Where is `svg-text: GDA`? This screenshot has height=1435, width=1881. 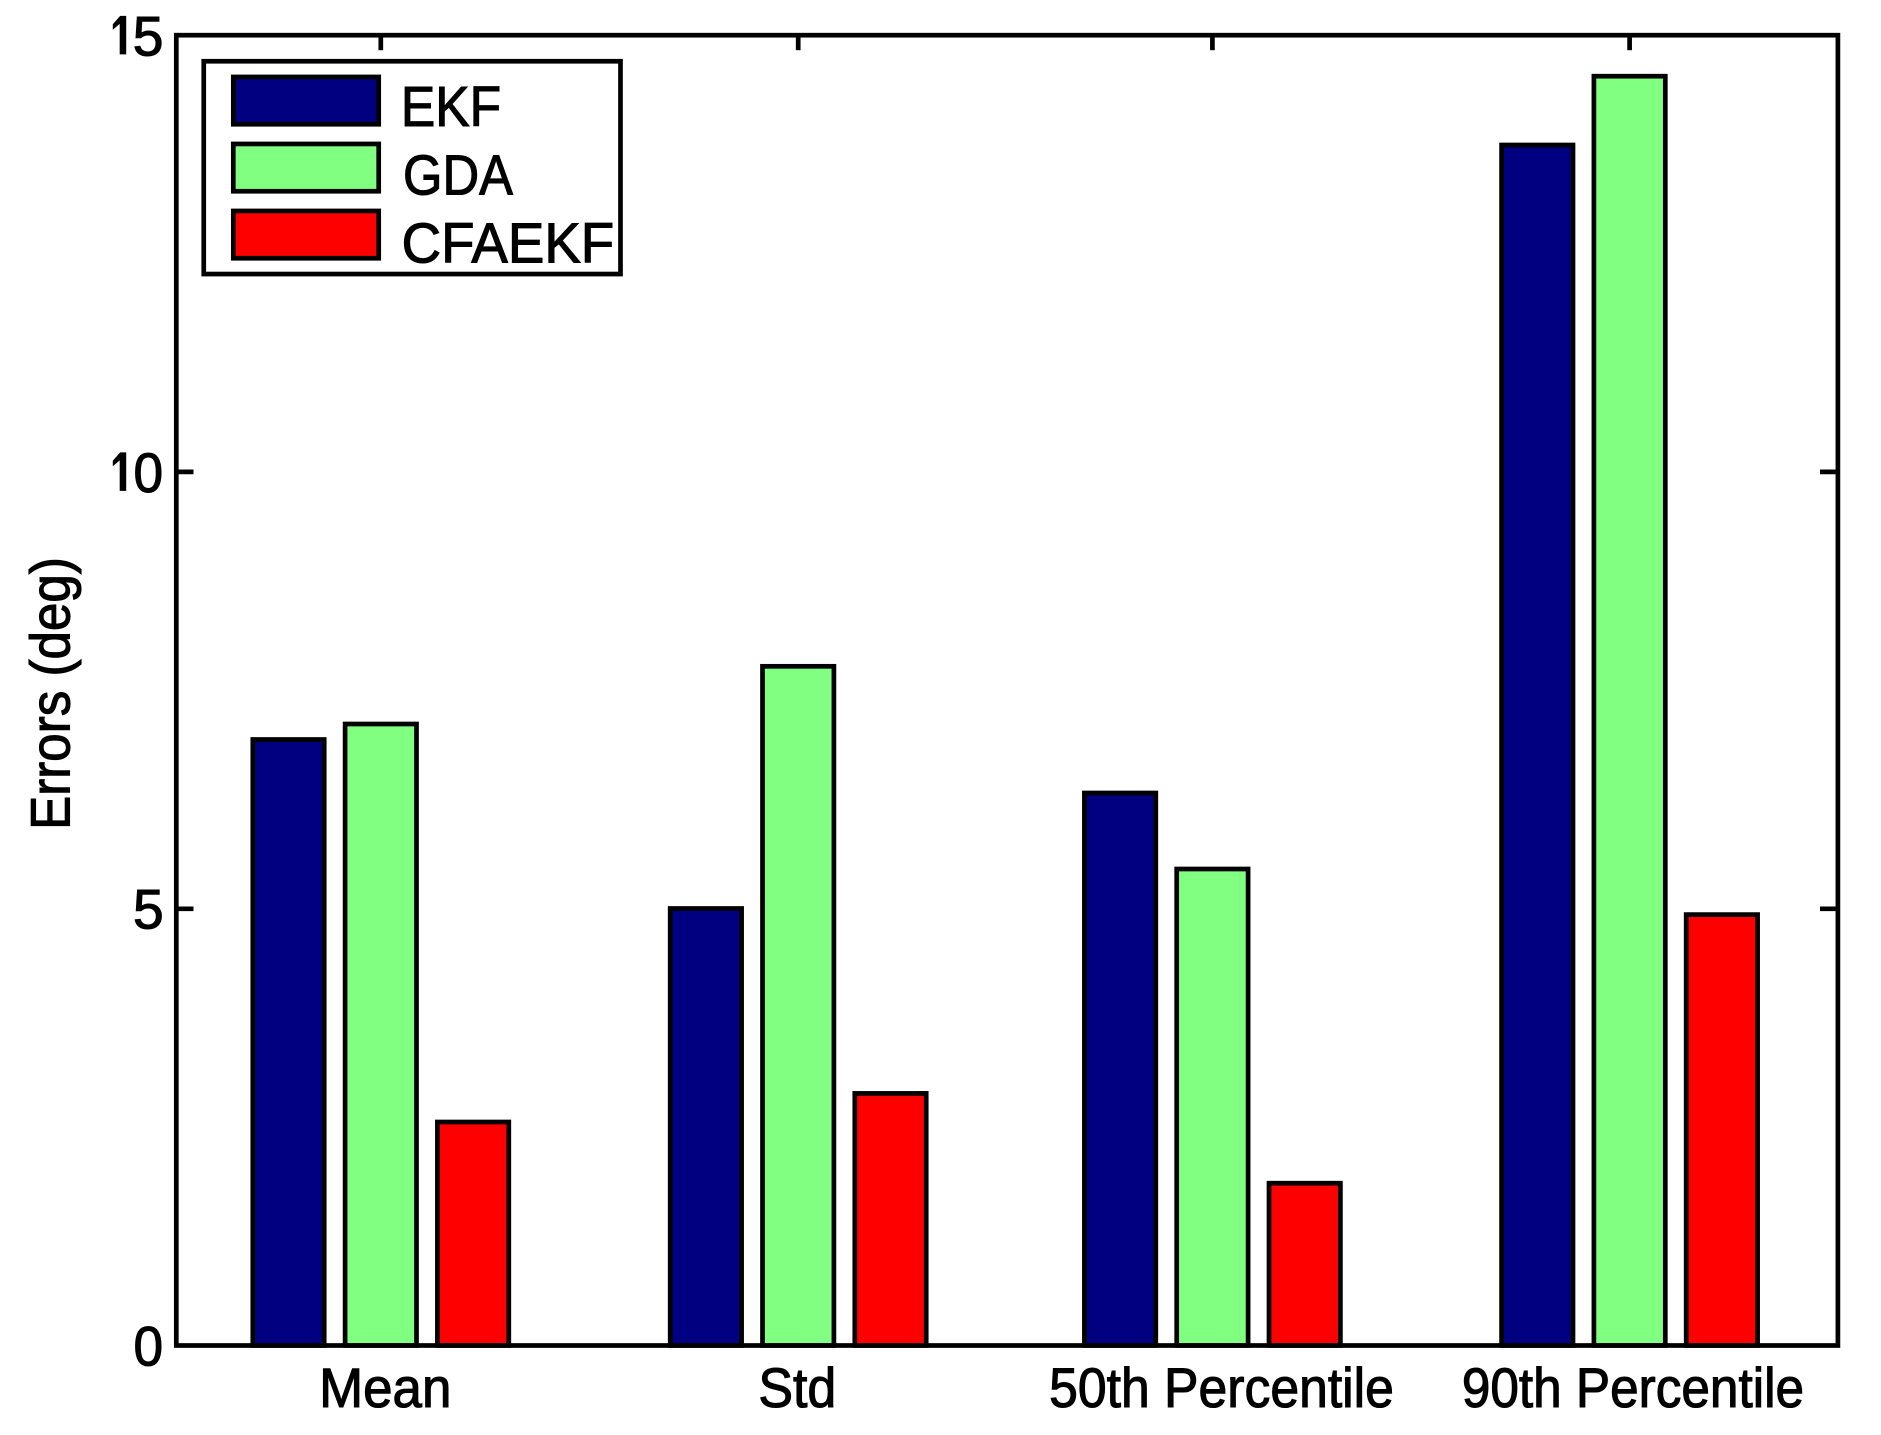
svg-text: GDA is located at coordinates (458, 176).